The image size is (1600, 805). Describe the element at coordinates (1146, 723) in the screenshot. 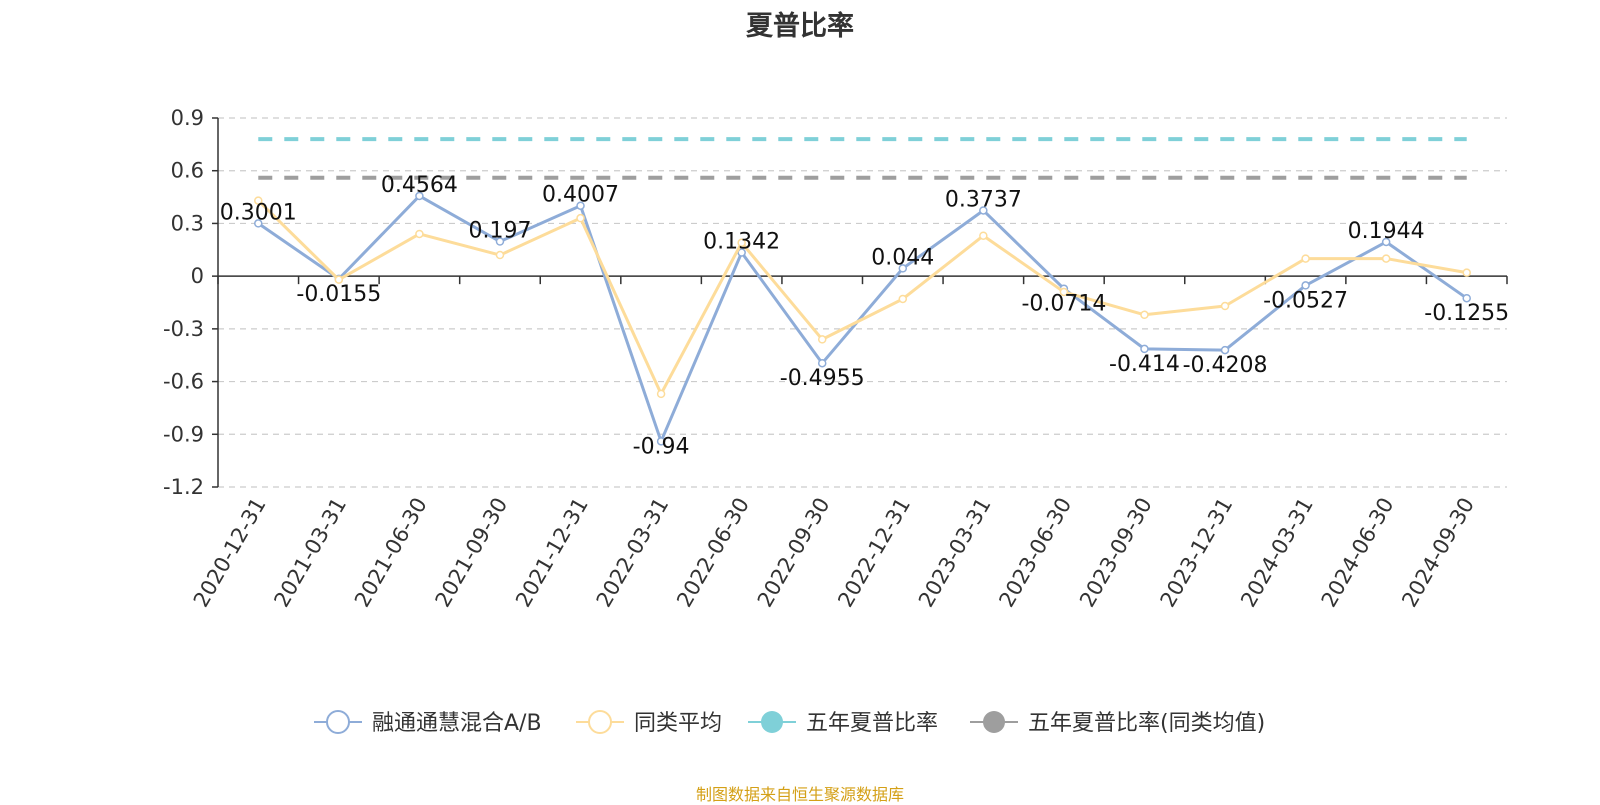

I see `legend-label: 五年夏普比率(同类均值)` at that location.